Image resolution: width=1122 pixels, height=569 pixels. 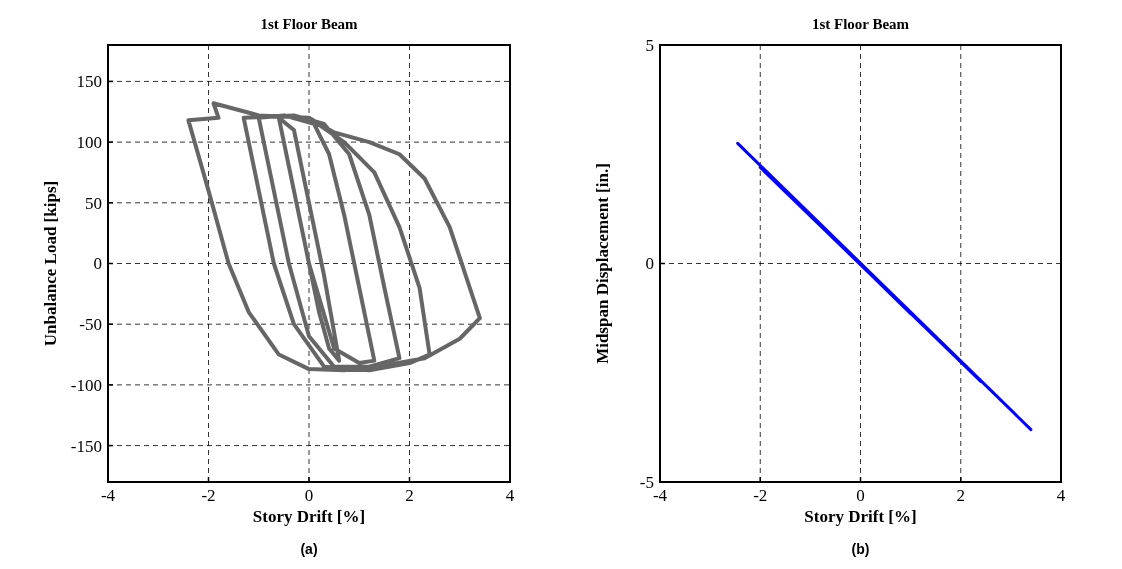 I want to click on y-axis-title: Unbalance Load [kips], so click(x=50, y=263).